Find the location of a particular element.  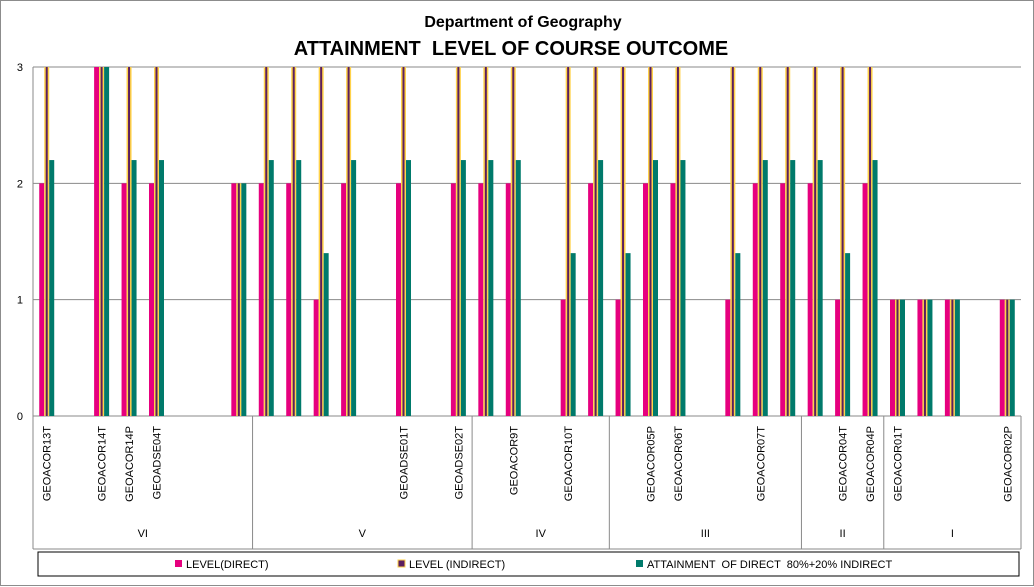

category-label: GEOACOR10T is located at coordinates (569, 463).